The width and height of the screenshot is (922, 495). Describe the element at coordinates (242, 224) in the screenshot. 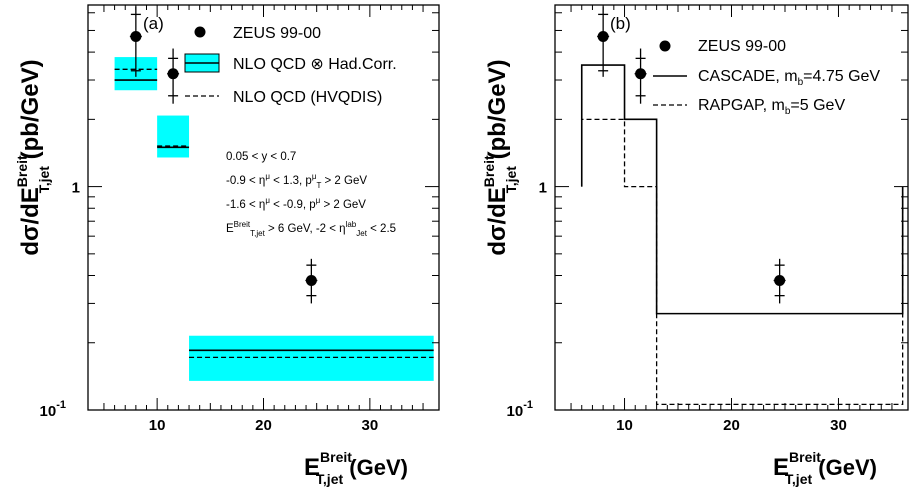

I see `kinematic-cut-part: Breit` at that location.